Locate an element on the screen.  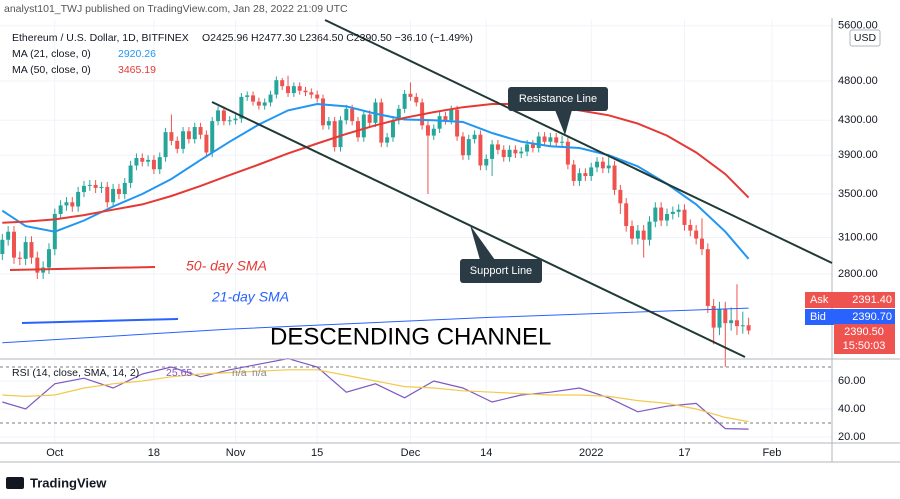
sma21-marker is located at coordinates (100, 321).